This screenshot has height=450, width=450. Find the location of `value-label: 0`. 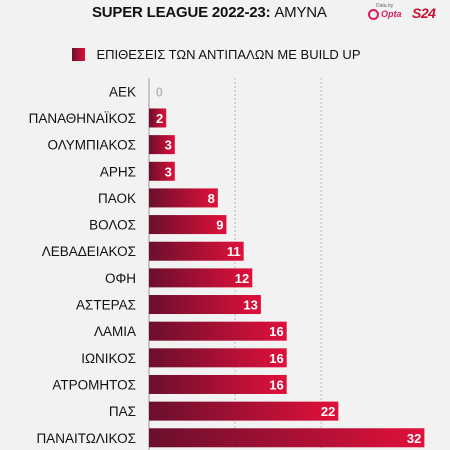

value-label: 0 is located at coordinates (159, 91).